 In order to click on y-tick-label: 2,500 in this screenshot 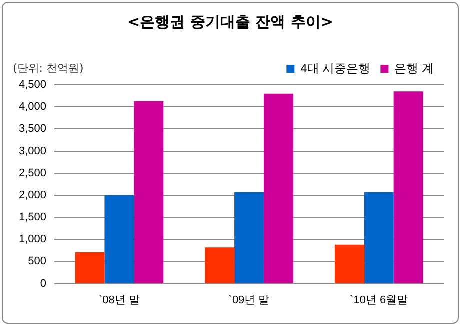, I will do `click(32, 173)`.